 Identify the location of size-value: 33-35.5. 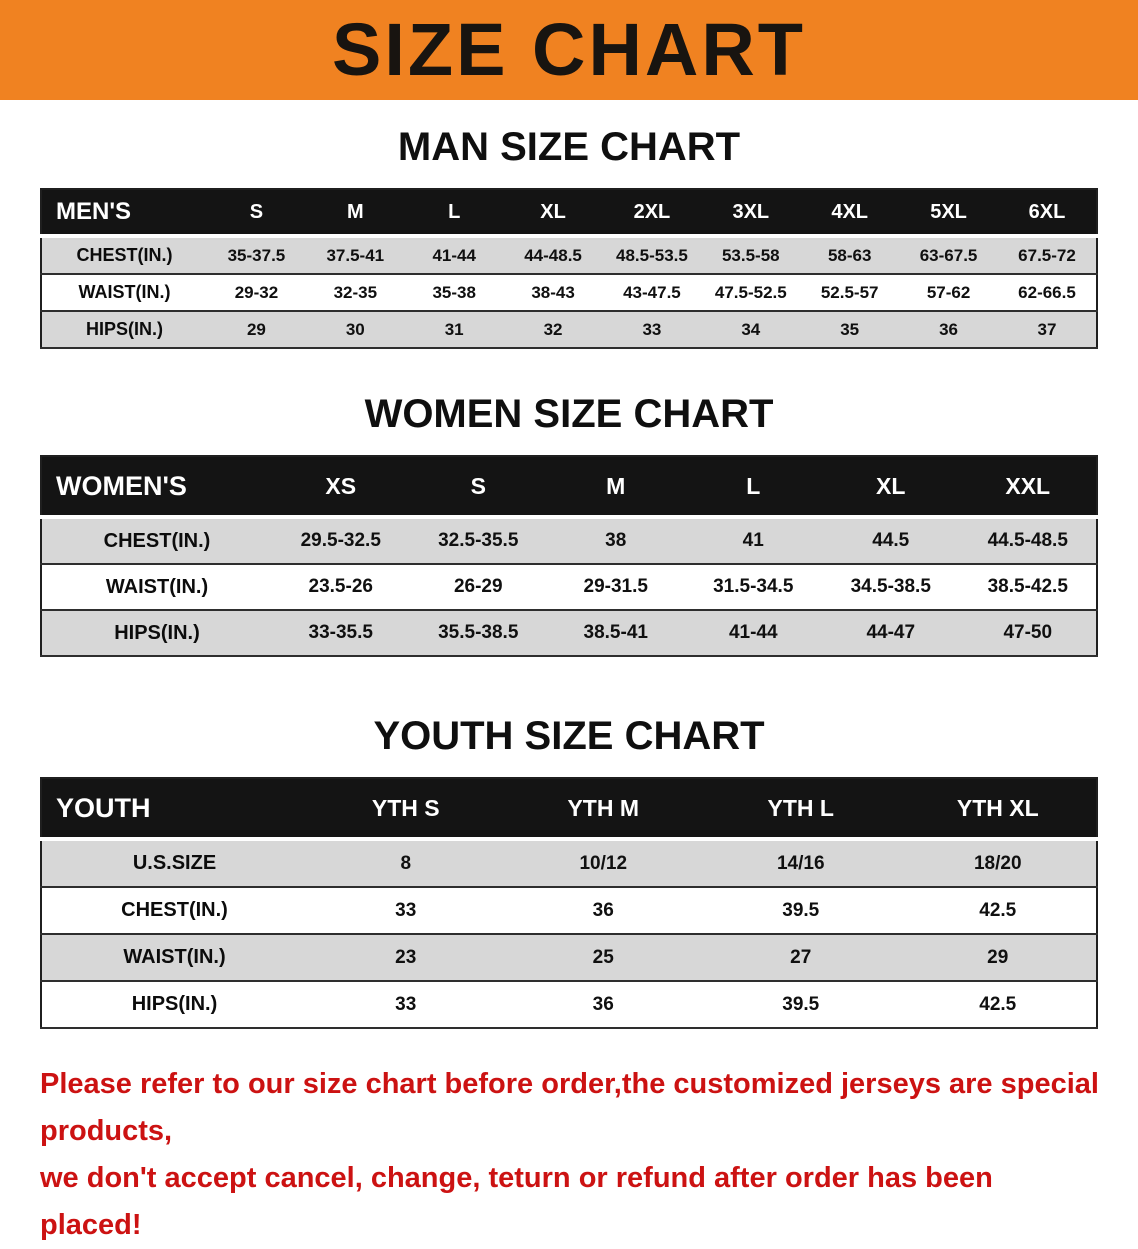
(340, 632).